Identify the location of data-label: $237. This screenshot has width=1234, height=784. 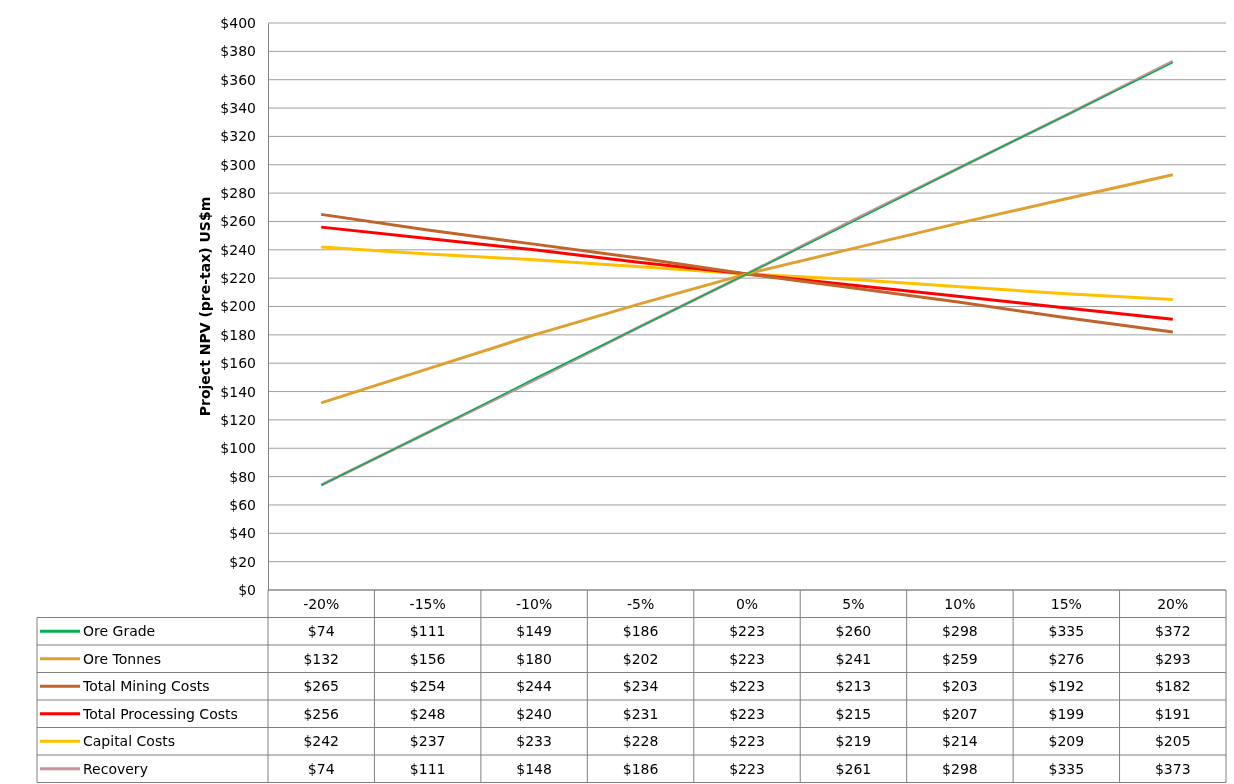
(427, 741).